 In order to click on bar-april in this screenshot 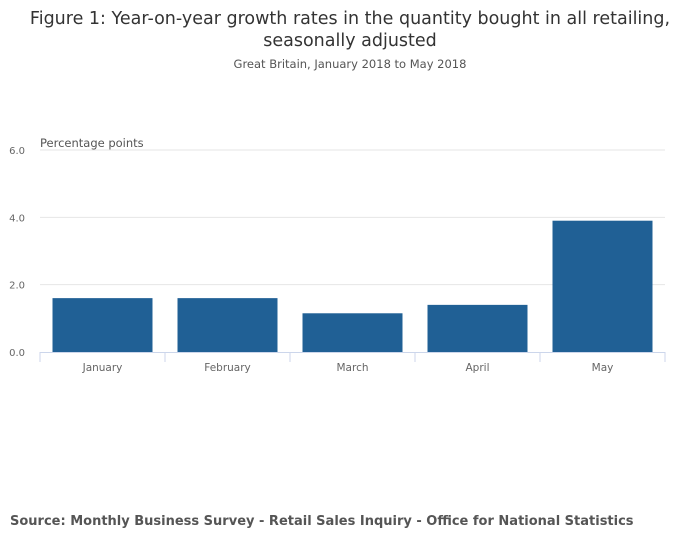, I will do `click(477, 328)`.